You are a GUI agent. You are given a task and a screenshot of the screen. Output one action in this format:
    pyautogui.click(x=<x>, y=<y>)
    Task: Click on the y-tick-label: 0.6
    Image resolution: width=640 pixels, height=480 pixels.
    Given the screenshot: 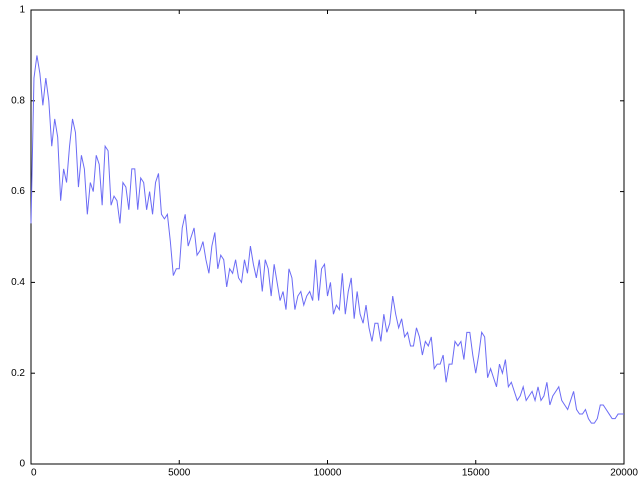 What is the action you would take?
    pyautogui.click(x=18, y=191)
    